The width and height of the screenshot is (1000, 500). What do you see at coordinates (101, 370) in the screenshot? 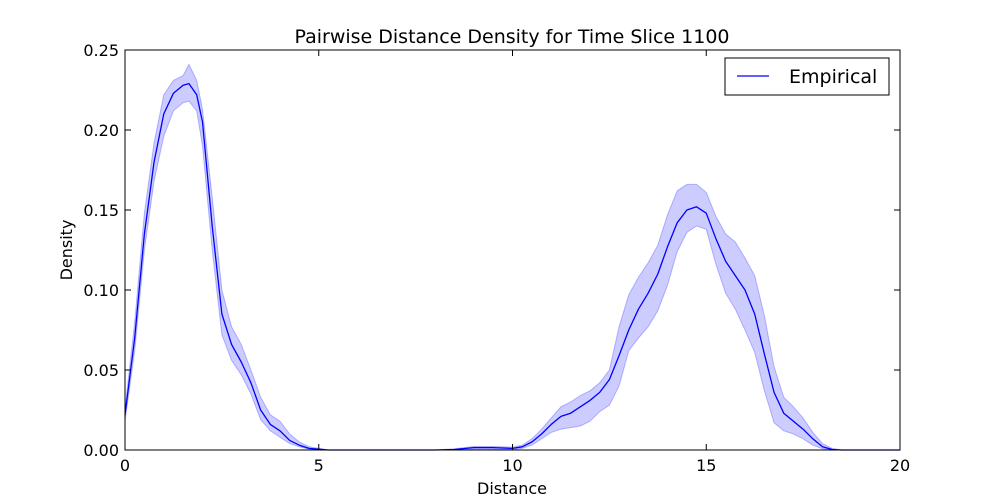
I see `y-tick-label: 0.05` at bounding box center [101, 370].